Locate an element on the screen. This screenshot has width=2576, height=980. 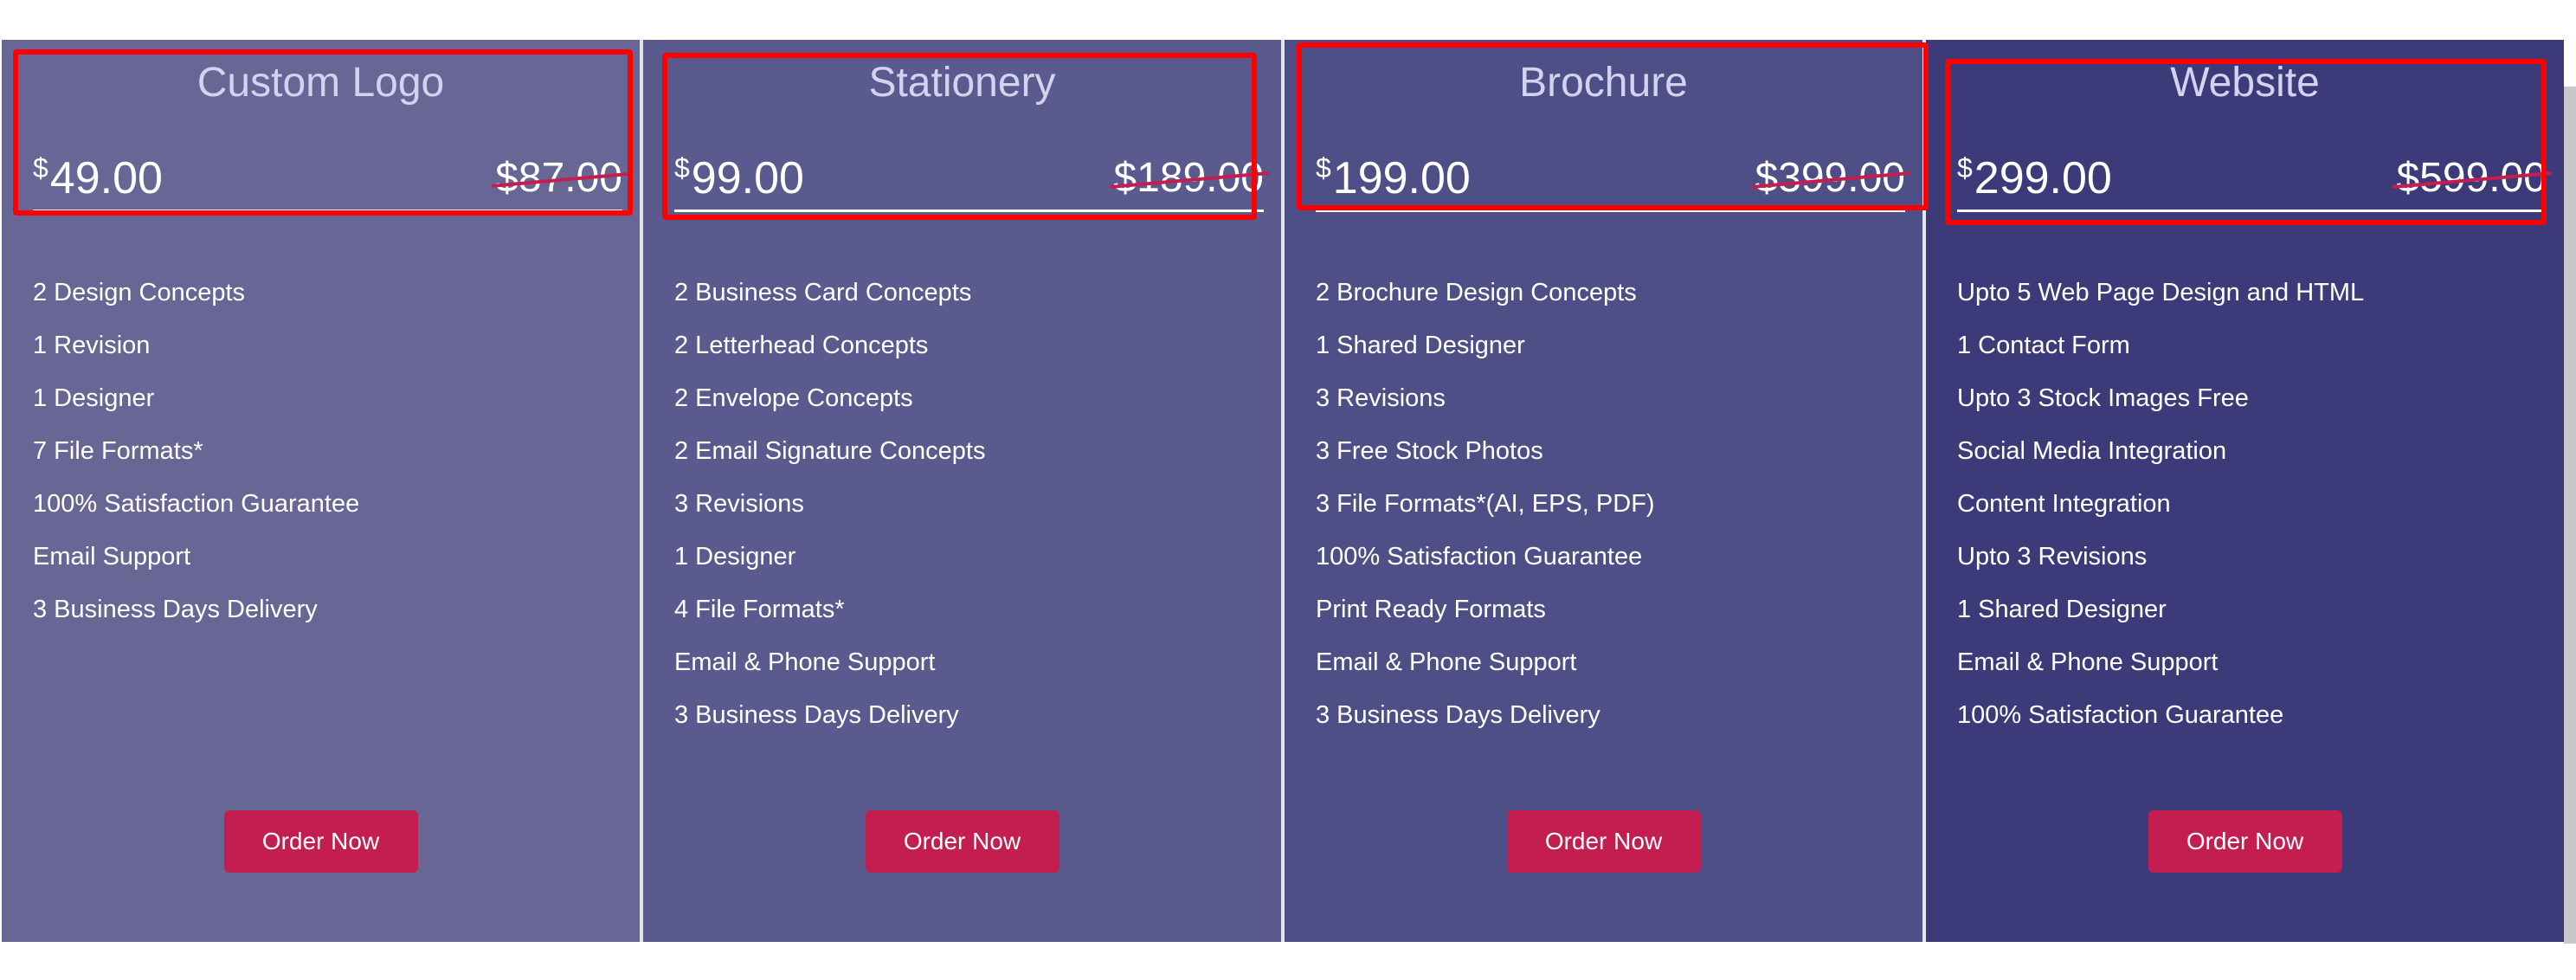
feature-item: 1 Contact Form is located at coordinates (2043, 346).